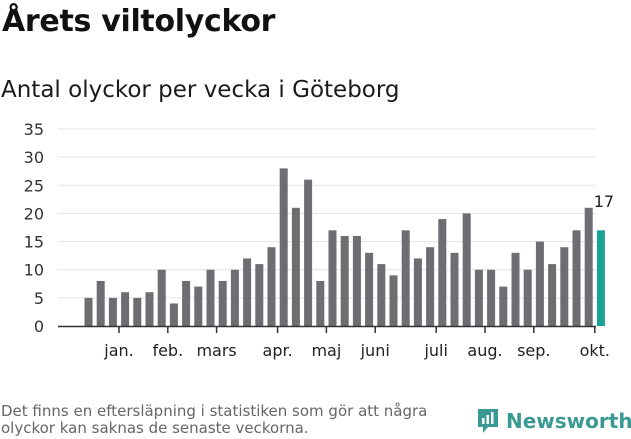 Image resolution: width=631 pixels, height=439 pixels. Describe the element at coordinates (39, 298) in the screenshot. I see `y-tick-label: 5` at that location.